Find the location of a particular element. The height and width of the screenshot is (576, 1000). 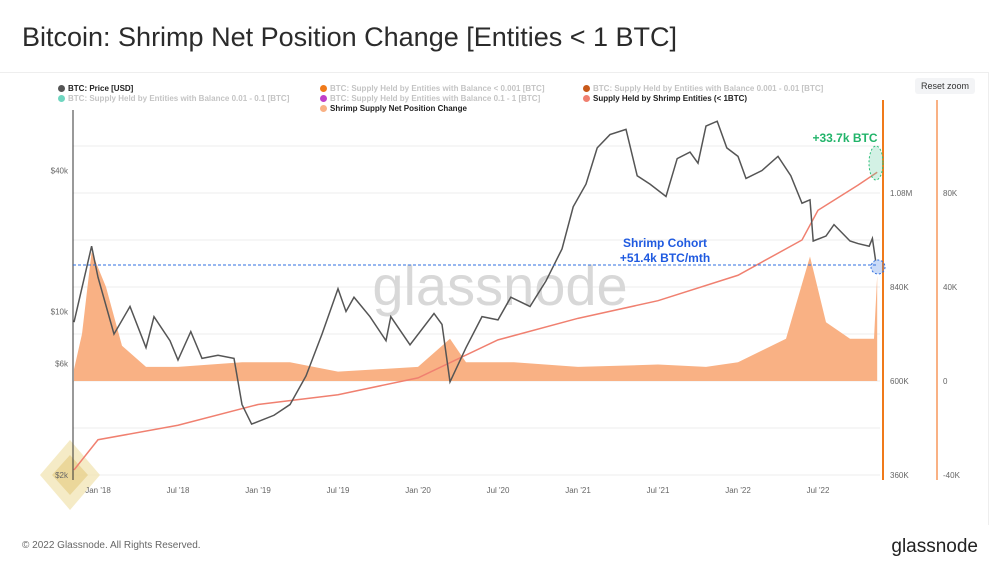

highlight-ellipse is located at coordinates (876, 163).